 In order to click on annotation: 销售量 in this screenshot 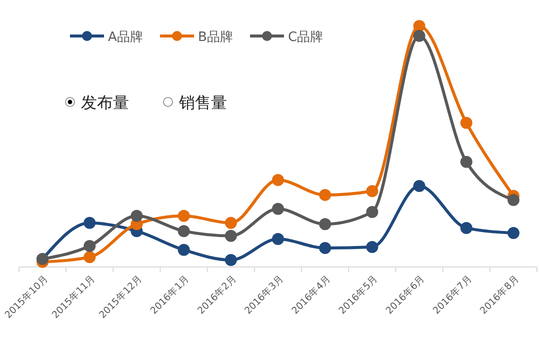, I will do `click(202, 102)`.